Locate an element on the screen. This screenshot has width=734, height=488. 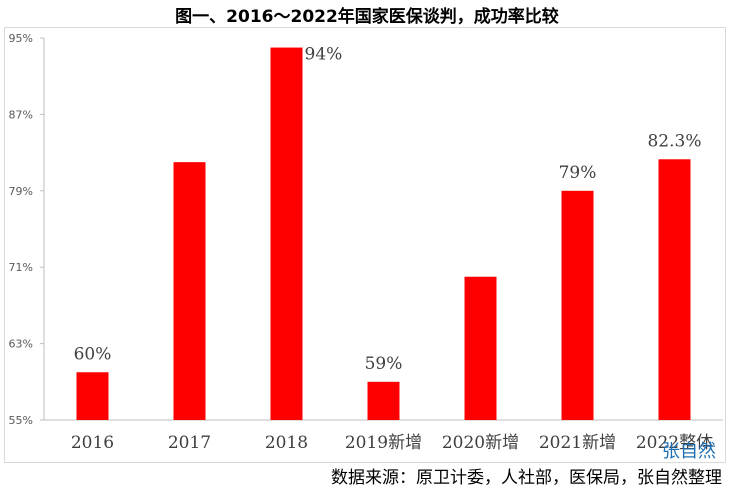
y-tick-label: 71% is located at coordinates (21, 267).